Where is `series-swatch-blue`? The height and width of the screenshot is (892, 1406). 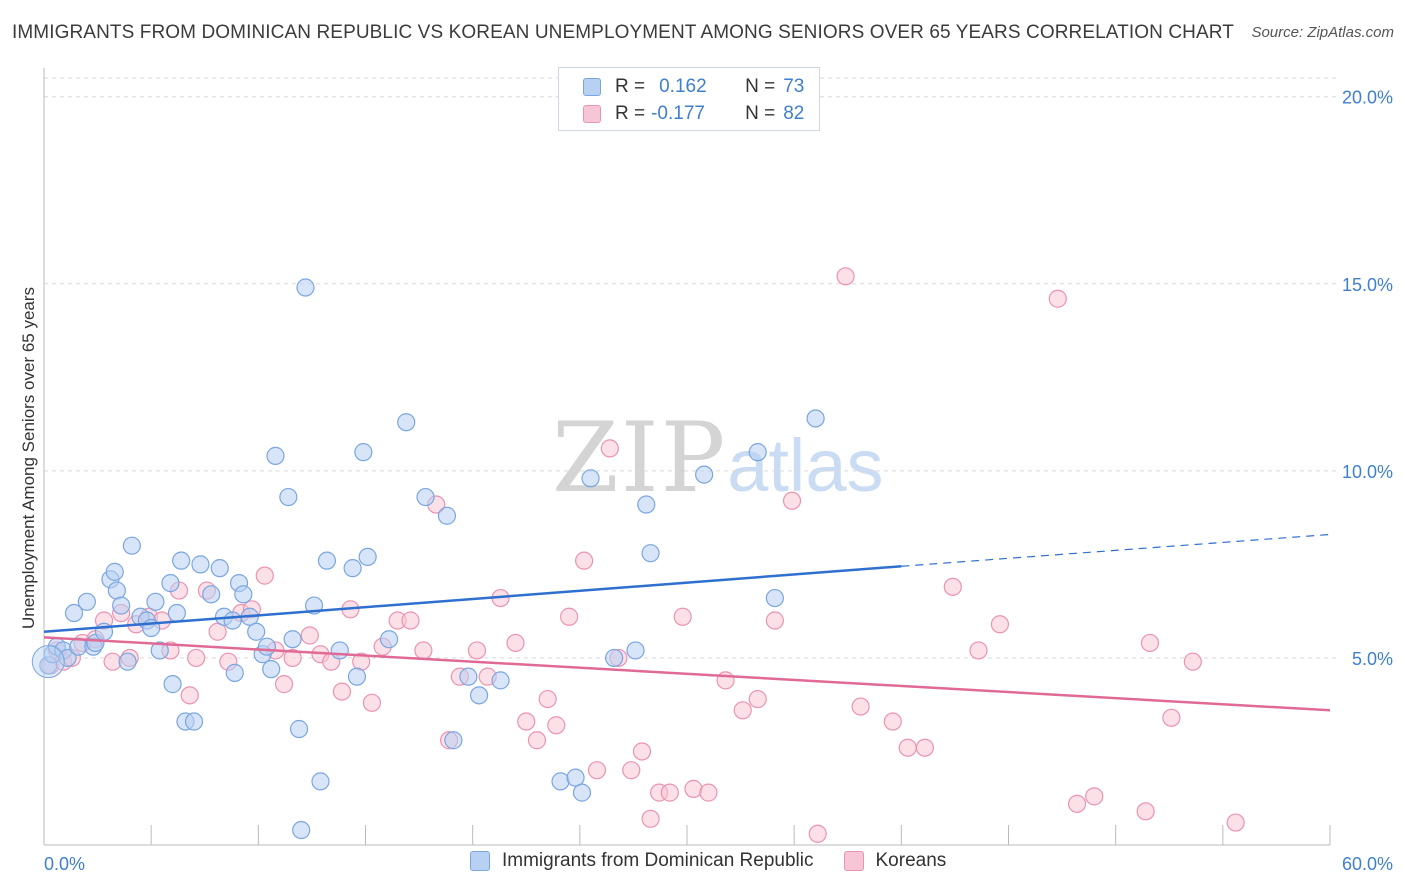 series-swatch-blue is located at coordinates (480, 861).